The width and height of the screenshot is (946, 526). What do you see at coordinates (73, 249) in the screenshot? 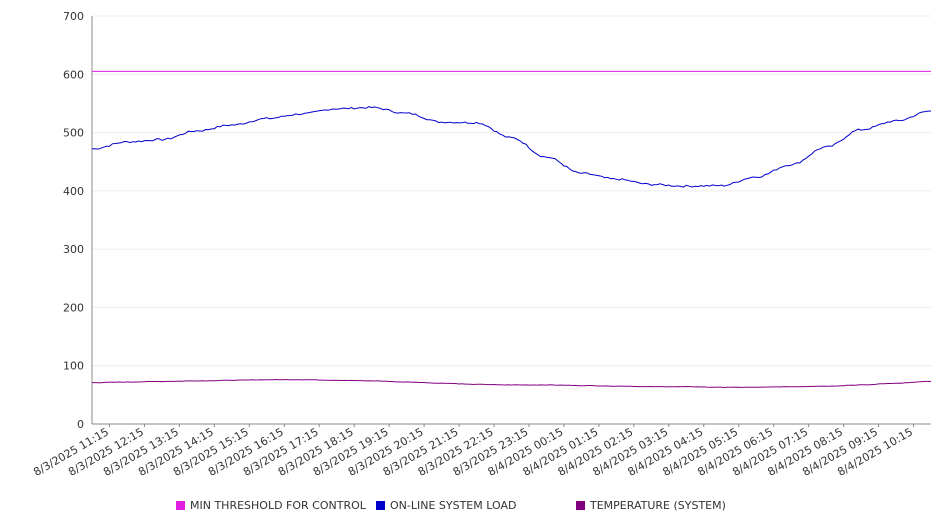
I see `y-tick-label: 300` at bounding box center [73, 249].